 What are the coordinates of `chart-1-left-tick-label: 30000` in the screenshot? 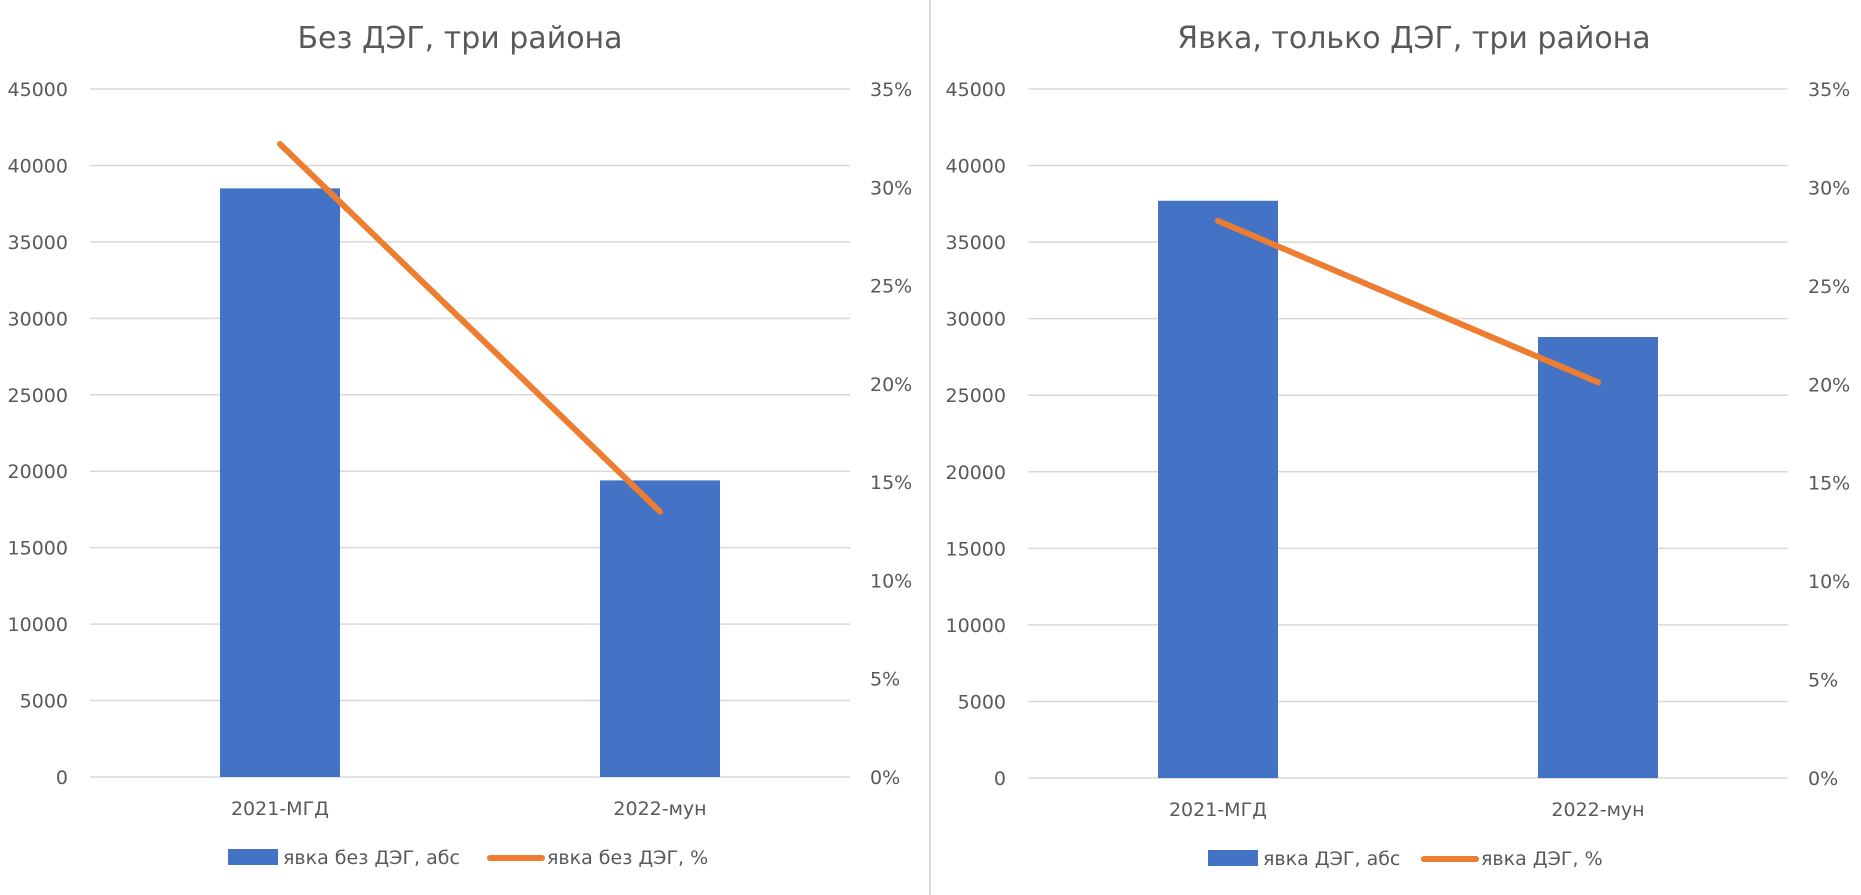 It's located at (38, 319).